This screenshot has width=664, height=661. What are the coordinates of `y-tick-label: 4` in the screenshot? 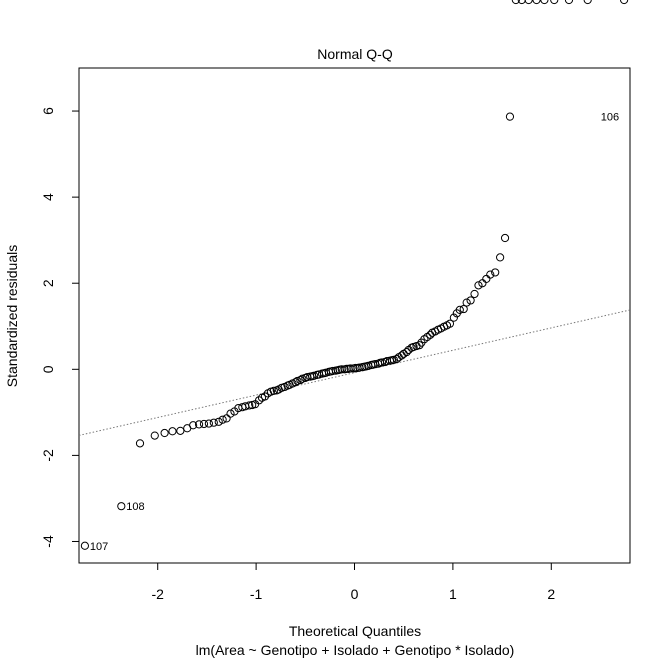 It's located at (48, 197).